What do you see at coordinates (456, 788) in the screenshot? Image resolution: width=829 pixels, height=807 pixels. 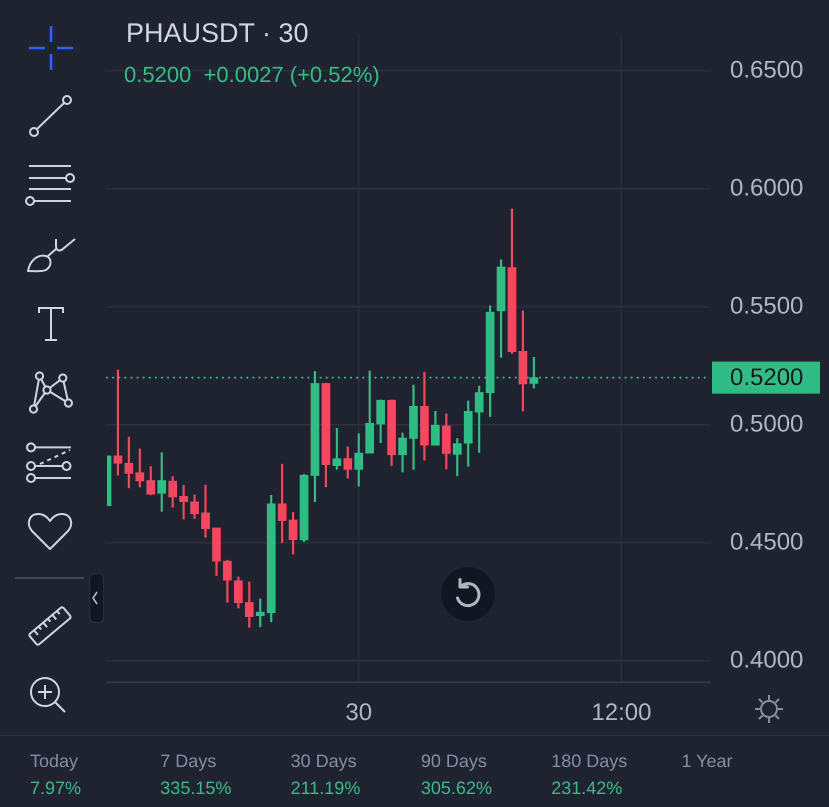 I see `text: 305.62%` at bounding box center [456, 788].